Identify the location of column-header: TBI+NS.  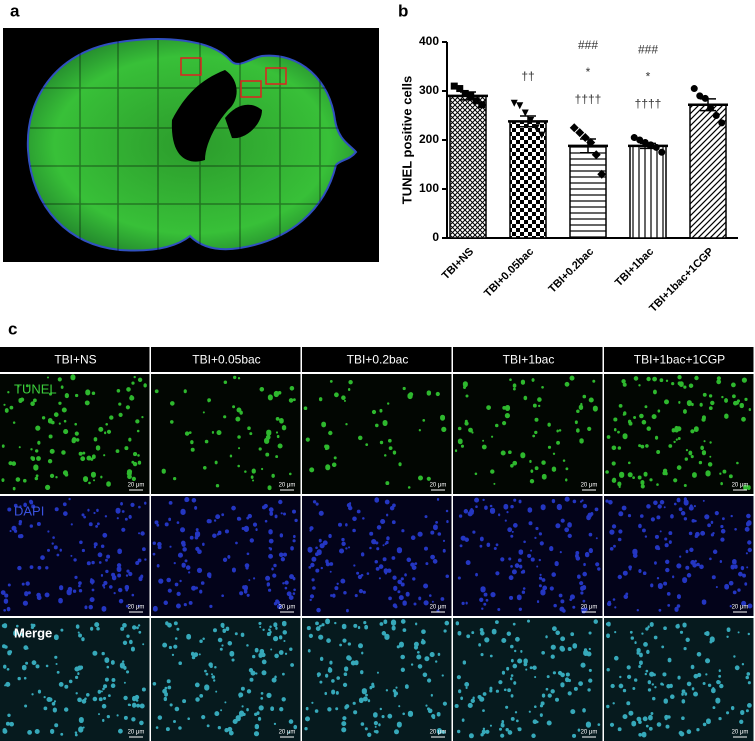
(75, 360).